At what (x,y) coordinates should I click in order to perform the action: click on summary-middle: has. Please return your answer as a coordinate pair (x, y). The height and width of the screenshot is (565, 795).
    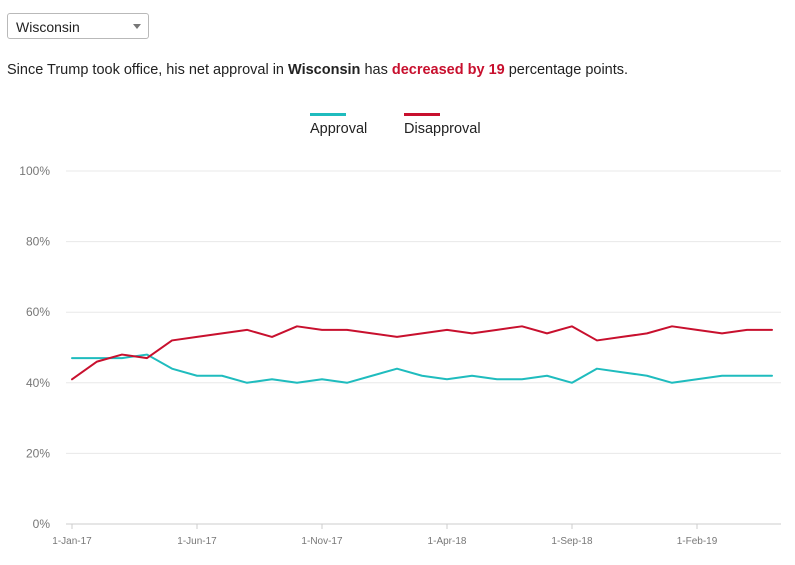
    Looking at the image, I should click on (376, 70).